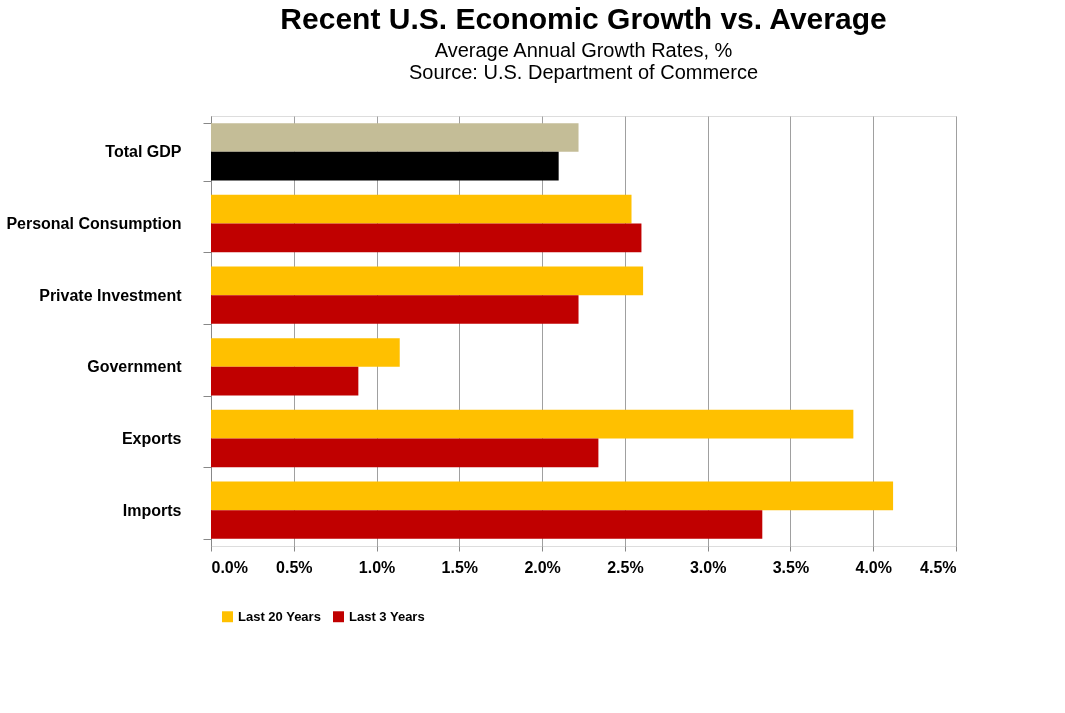  Describe the element at coordinates (151, 438) in the screenshot. I see `y-tick-label: Exports` at that location.